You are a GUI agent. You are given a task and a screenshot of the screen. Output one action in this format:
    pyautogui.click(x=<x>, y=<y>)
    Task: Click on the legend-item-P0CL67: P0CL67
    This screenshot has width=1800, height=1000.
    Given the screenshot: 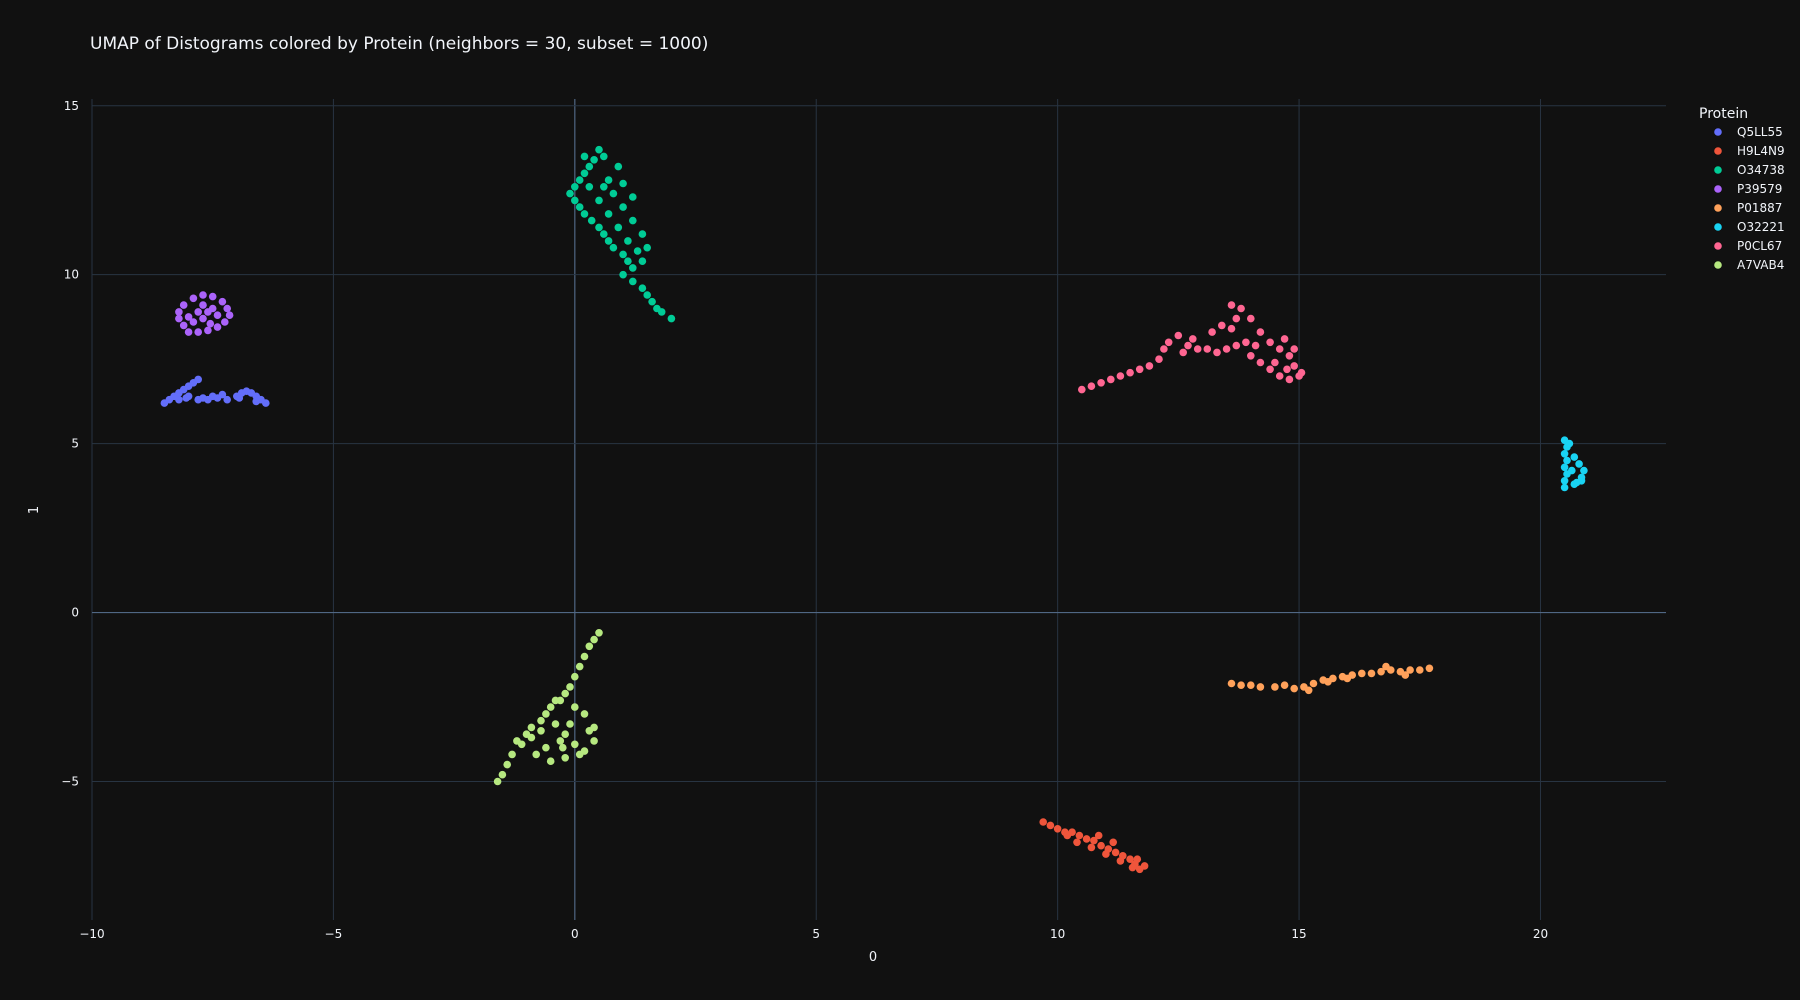 What is the action you would take?
    pyautogui.click(x=1748, y=246)
    